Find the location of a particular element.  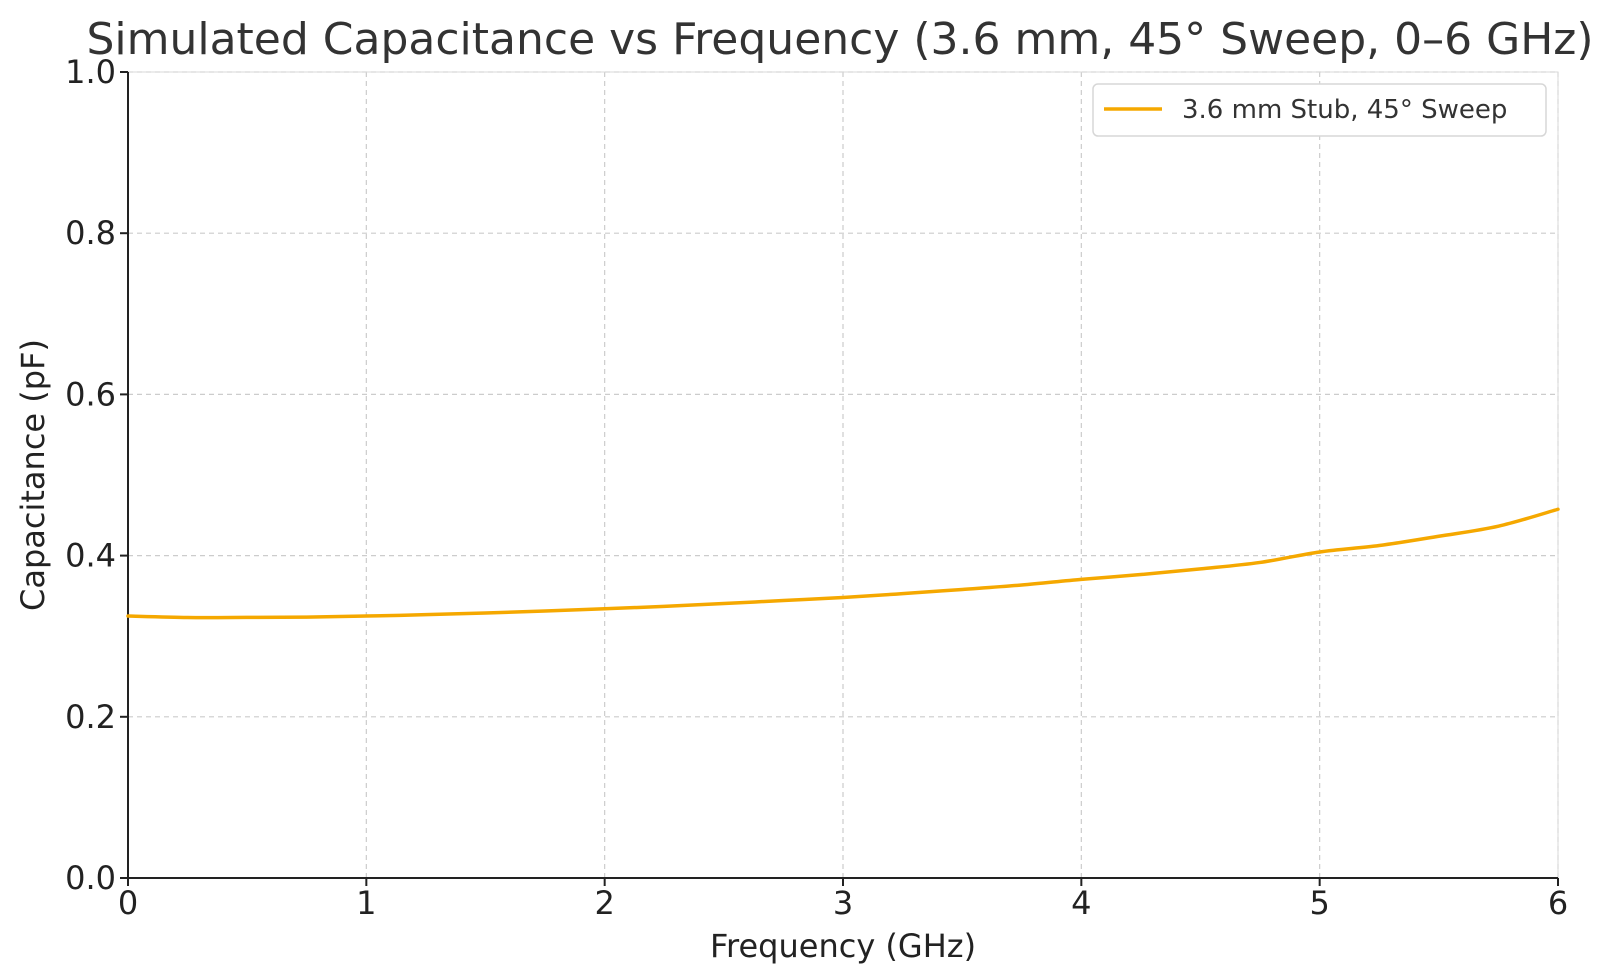

series-layer is located at coordinates (843, 563).